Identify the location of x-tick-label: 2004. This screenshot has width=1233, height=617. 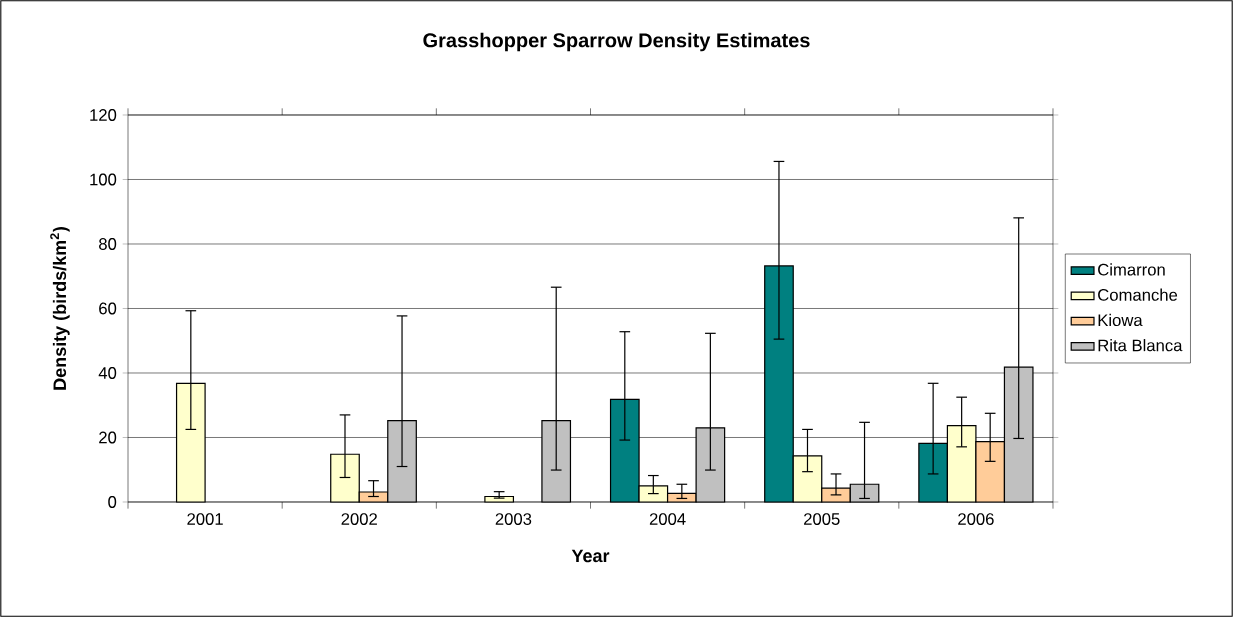
(667, 519).